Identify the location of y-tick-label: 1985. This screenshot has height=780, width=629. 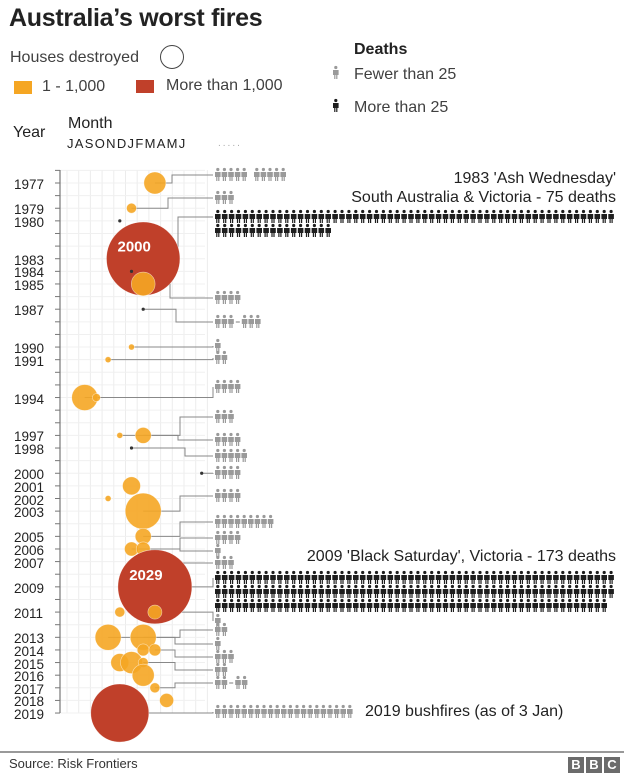
(29, 285).